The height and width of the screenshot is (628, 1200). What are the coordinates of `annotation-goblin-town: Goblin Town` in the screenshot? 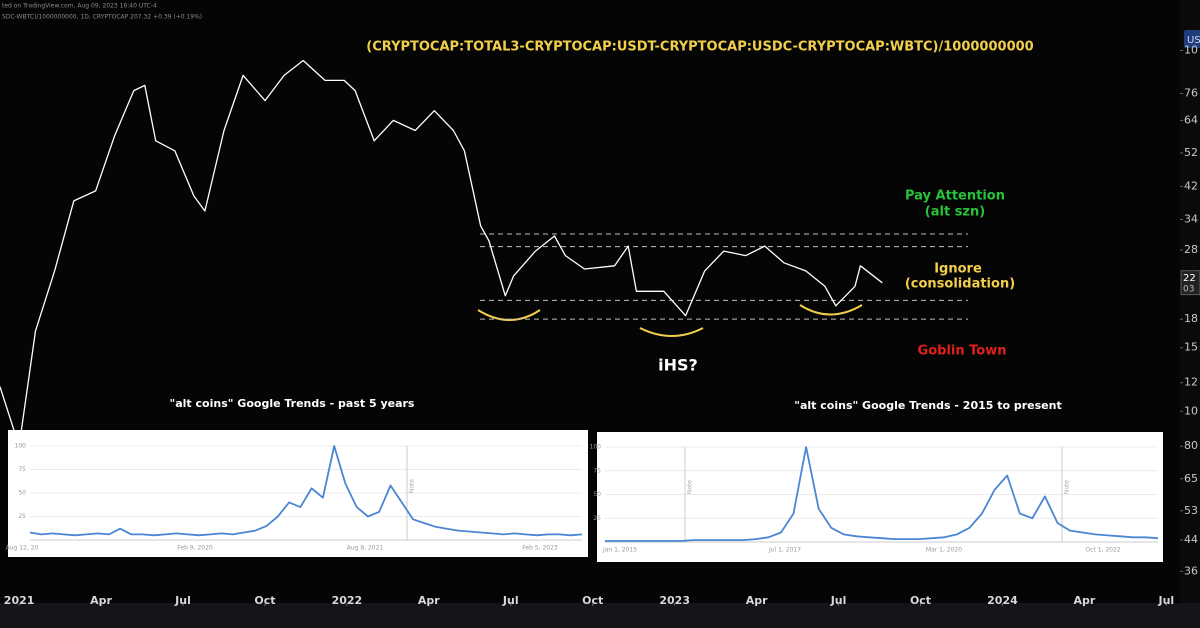 It's located at (962, 351).